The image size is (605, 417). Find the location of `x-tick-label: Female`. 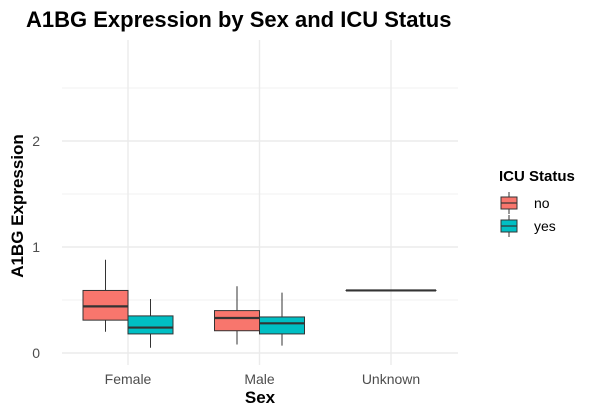

x-tick-label: Female is located at coordinates (128, 379).